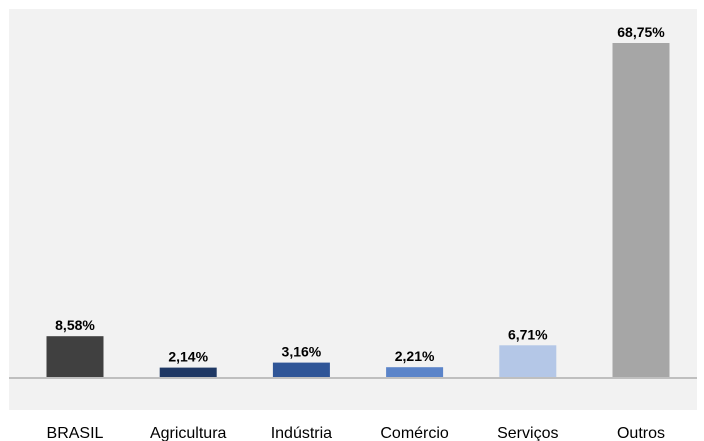 This screenshot has height=441, width=704. Describe the element at coordinates (188, 372) in the screenshot. I see `bar-agricultura` at that location.